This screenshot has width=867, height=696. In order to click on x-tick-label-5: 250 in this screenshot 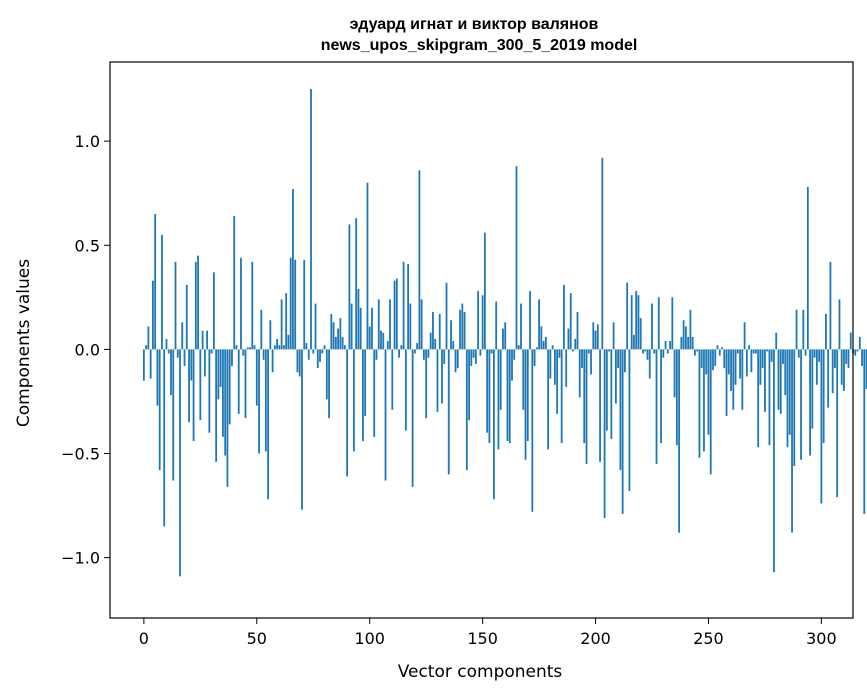, I will do `click(708, 638)`.